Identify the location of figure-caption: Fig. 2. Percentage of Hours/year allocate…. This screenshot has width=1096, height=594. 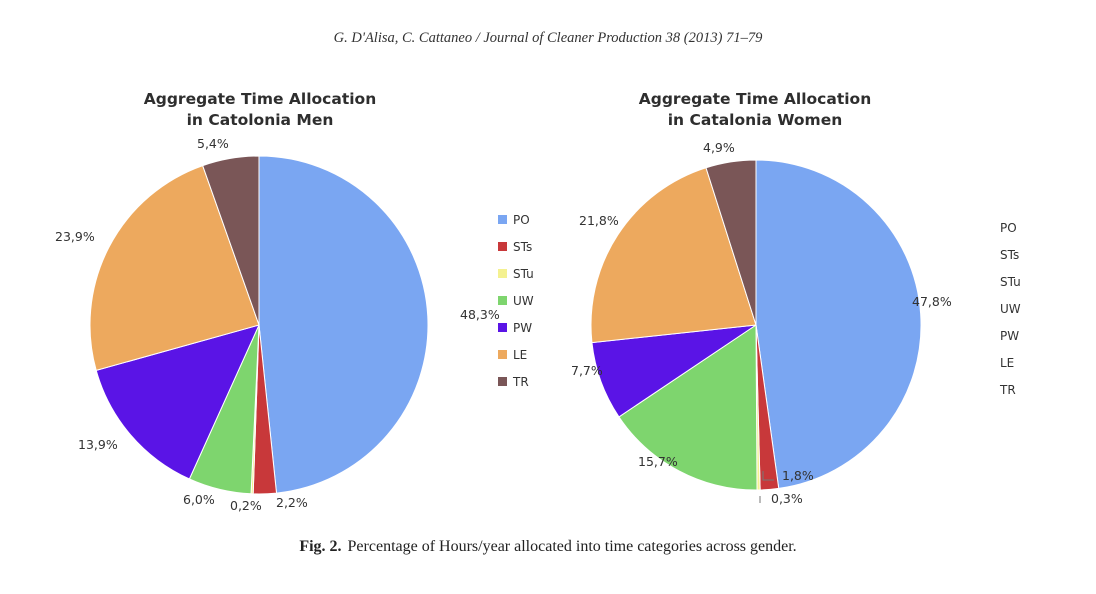
(548, 547).